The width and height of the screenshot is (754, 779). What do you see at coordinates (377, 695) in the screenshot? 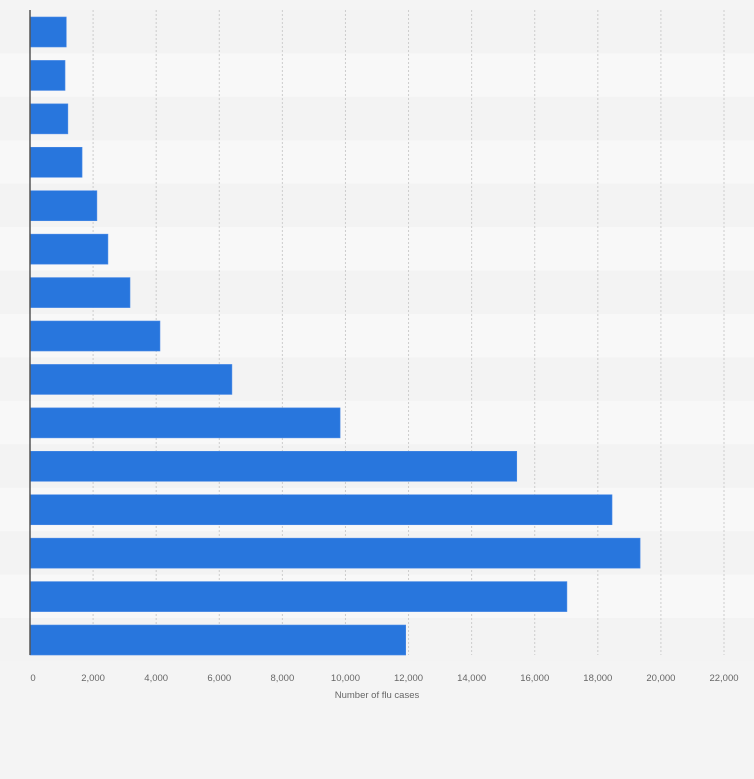
I see `x-axis-label: Number of flu cases` at bounding box center [377, 695].